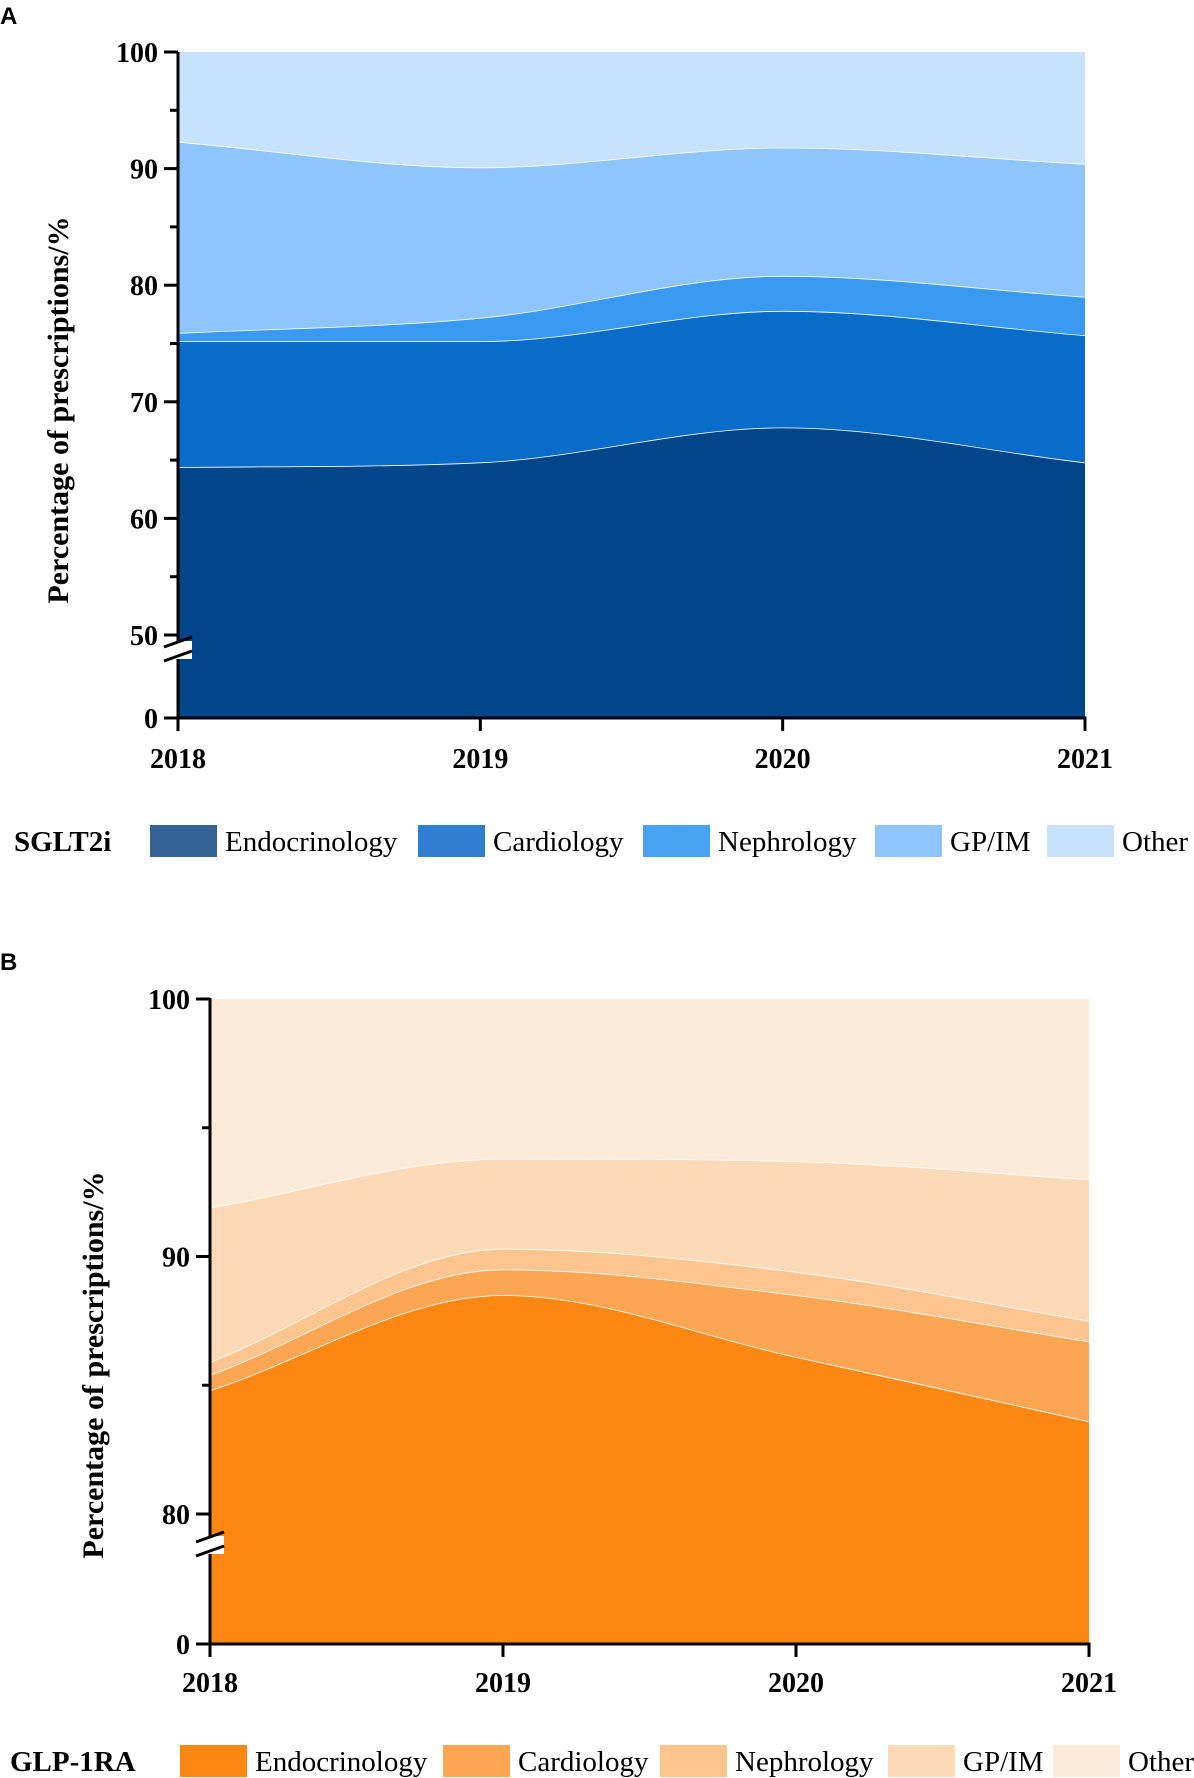 Image resolution: width=1194 pixels, height=1778 pixels. Describe the element at coordinates (144, 636) in the screenshot. I see `y-tick-label: 50` at that location.